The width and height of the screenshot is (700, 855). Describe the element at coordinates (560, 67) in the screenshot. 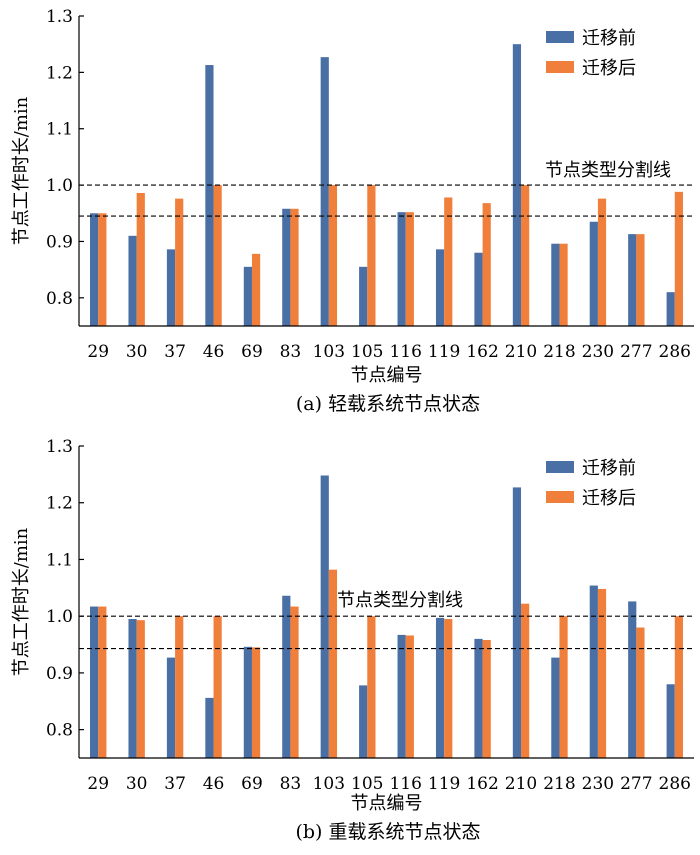

I see `legend-swatch-after` at that location.